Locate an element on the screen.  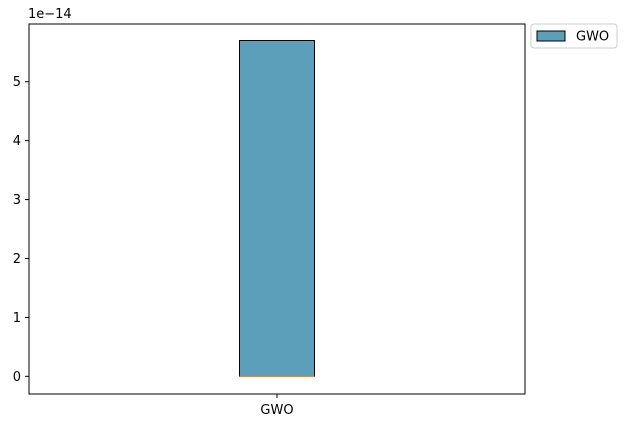
y-tick-label: 2 is located at coordinates (17, 259).